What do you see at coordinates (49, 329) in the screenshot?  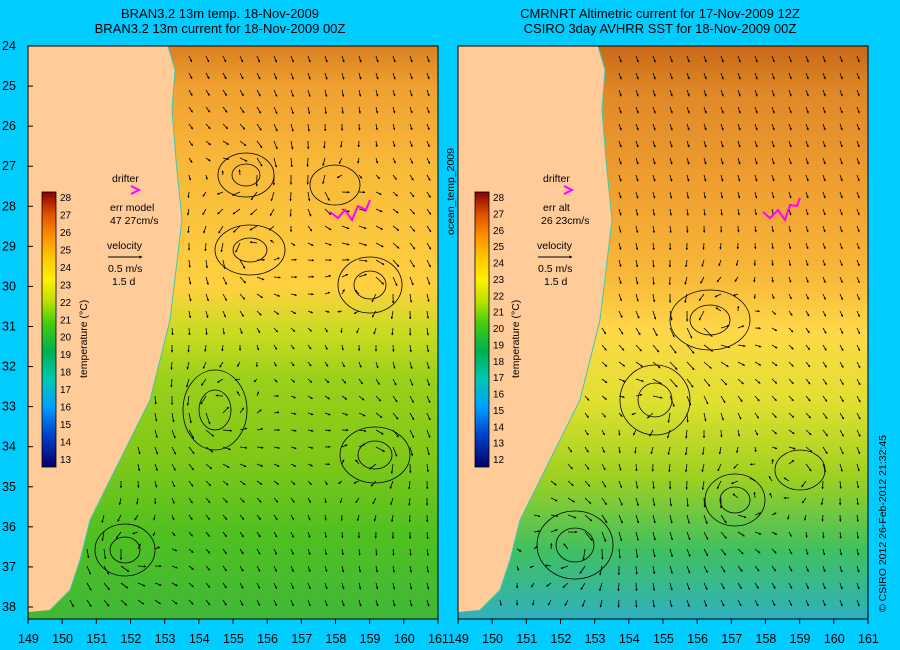 I see `left-colorbar-ramp` at bounding box center [49, 329].